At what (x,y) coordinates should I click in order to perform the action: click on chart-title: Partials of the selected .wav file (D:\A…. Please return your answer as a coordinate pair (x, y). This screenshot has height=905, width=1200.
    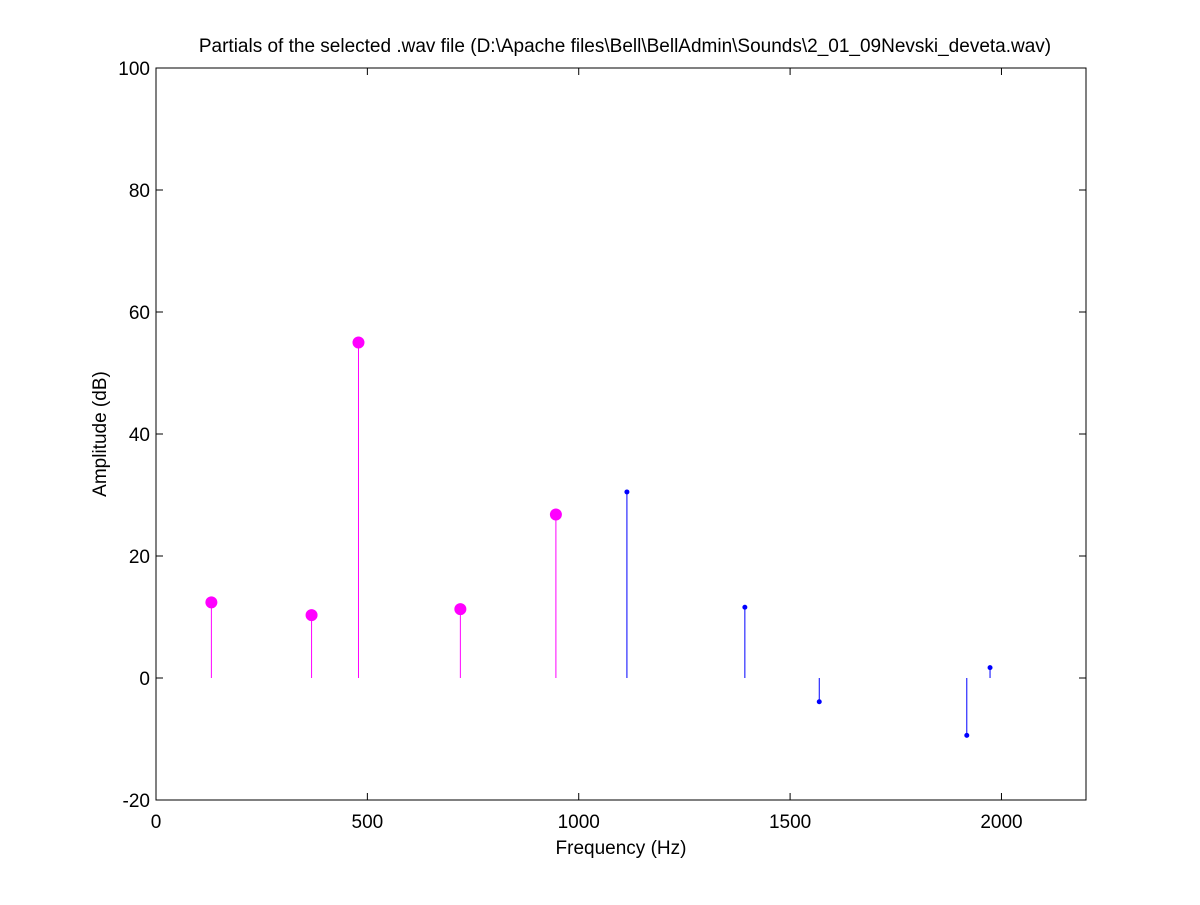
    Looking at the image, I should click on (625, 46).